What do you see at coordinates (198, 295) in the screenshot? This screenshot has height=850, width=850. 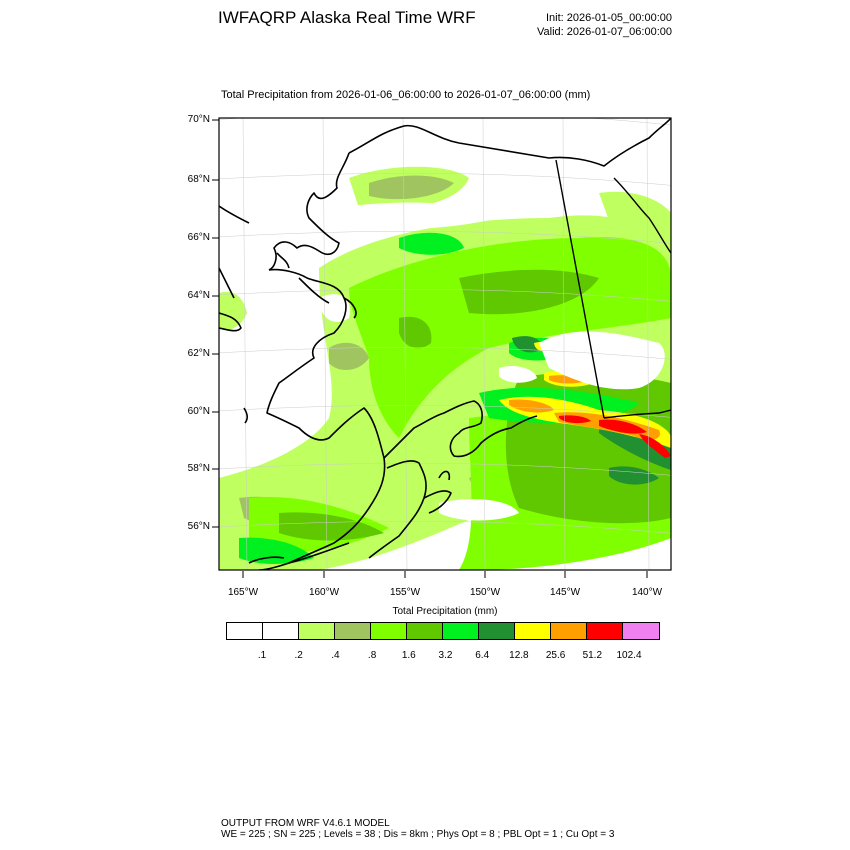 I see `lat-label: 64°N` at bounding box center [198, 295].